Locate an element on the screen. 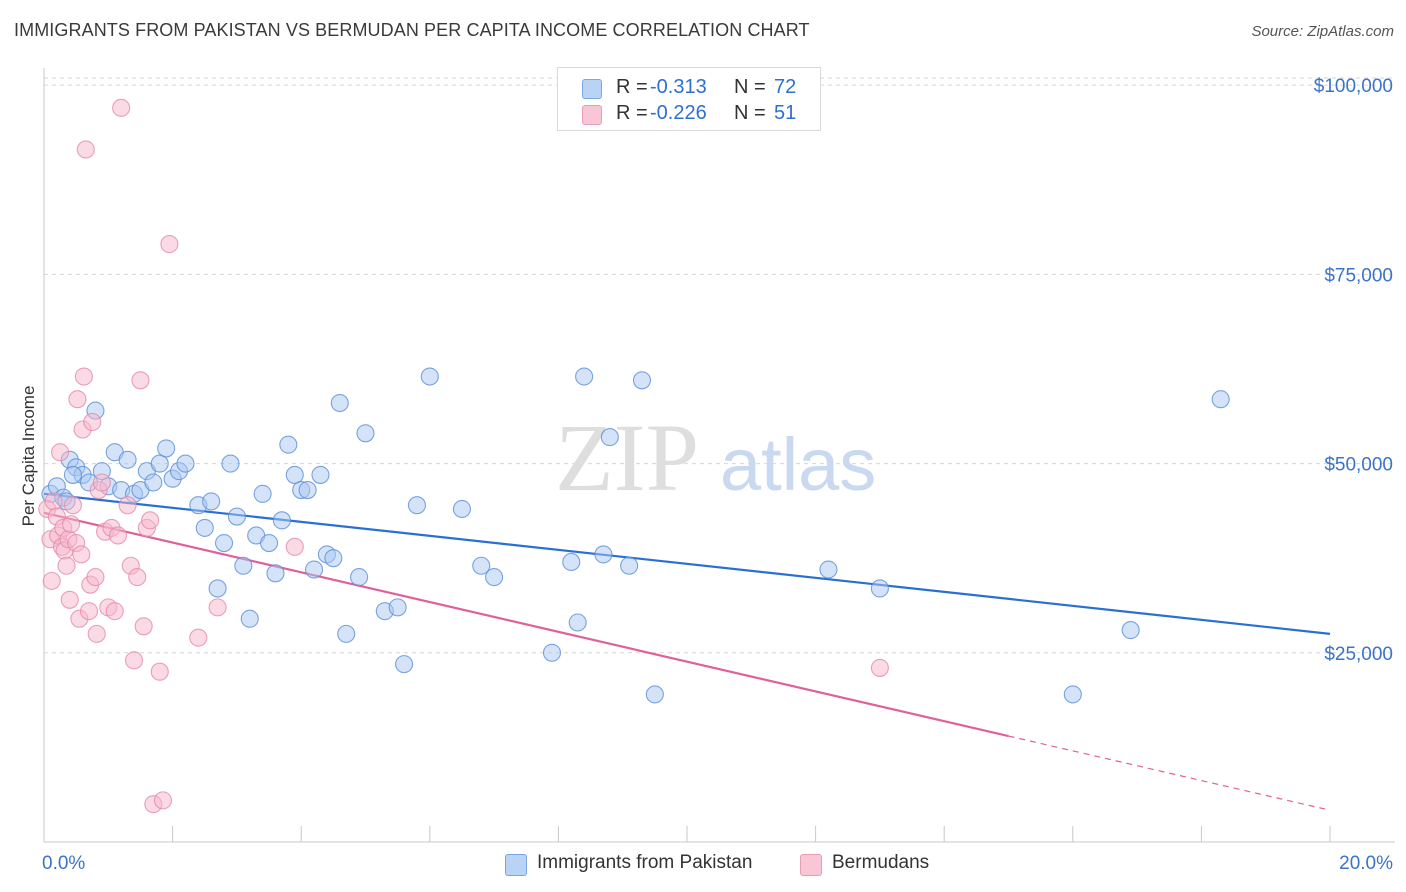 This screenshot has height=892, width=1406. legend-row-bermudans: R = -0.226 N = 51 is located at coordinates (689, 116).